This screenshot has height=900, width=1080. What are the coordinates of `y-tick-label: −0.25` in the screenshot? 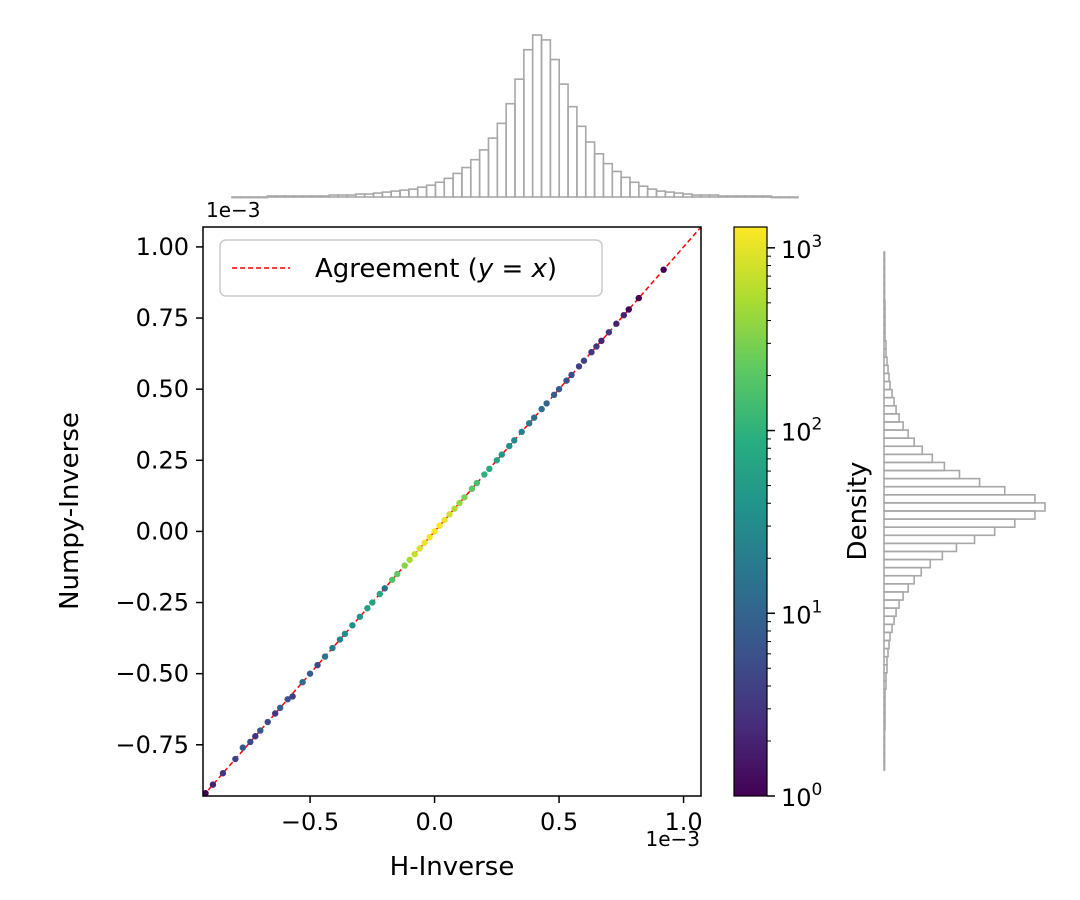 It's located at (152, 603).